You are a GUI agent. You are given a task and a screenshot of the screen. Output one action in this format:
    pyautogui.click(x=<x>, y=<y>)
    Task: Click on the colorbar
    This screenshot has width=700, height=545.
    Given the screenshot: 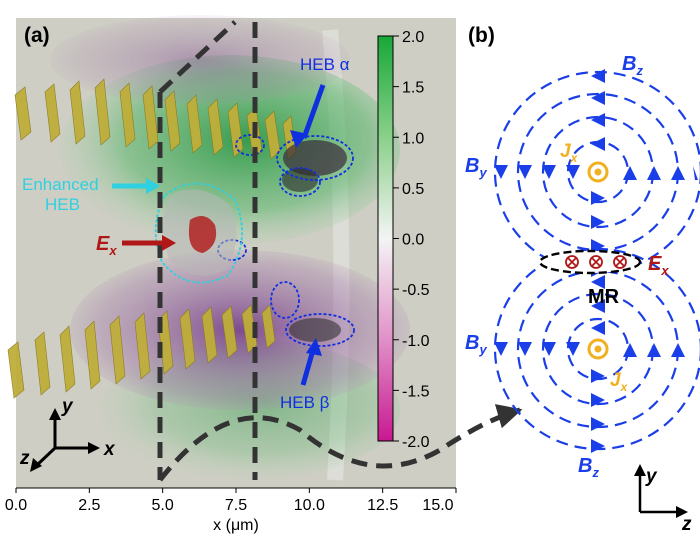 What is the action you would take?
    pyautogui.click(x=385, y=238)
    